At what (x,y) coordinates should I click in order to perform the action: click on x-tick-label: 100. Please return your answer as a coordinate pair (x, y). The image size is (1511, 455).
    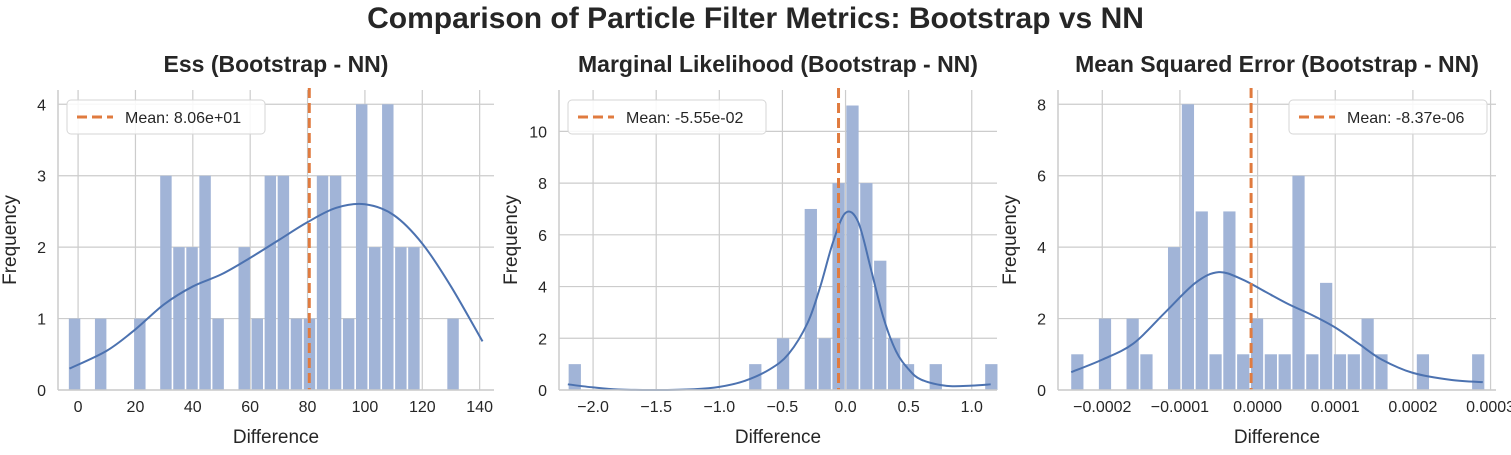
    Looking at the image, I should click on (365, 407).